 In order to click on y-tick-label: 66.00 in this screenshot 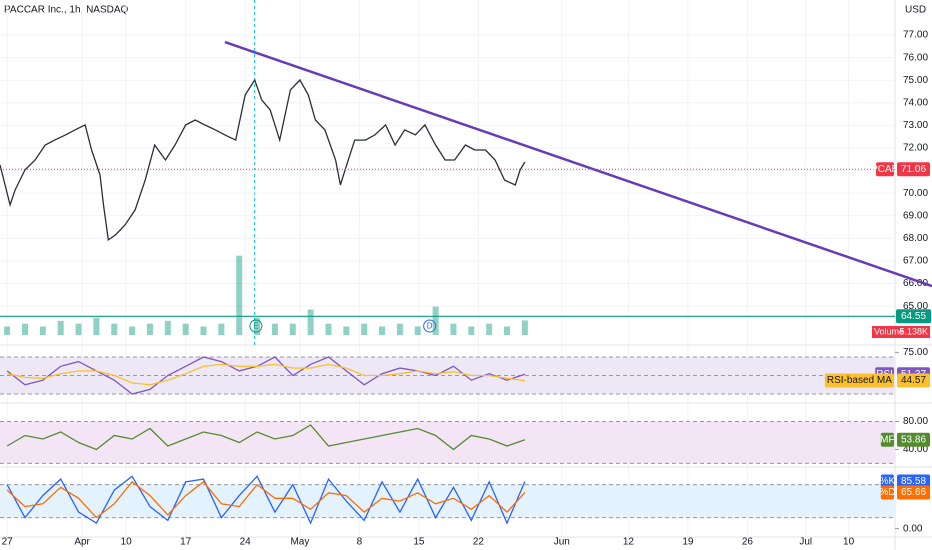, I will do `click(915, 283)`.